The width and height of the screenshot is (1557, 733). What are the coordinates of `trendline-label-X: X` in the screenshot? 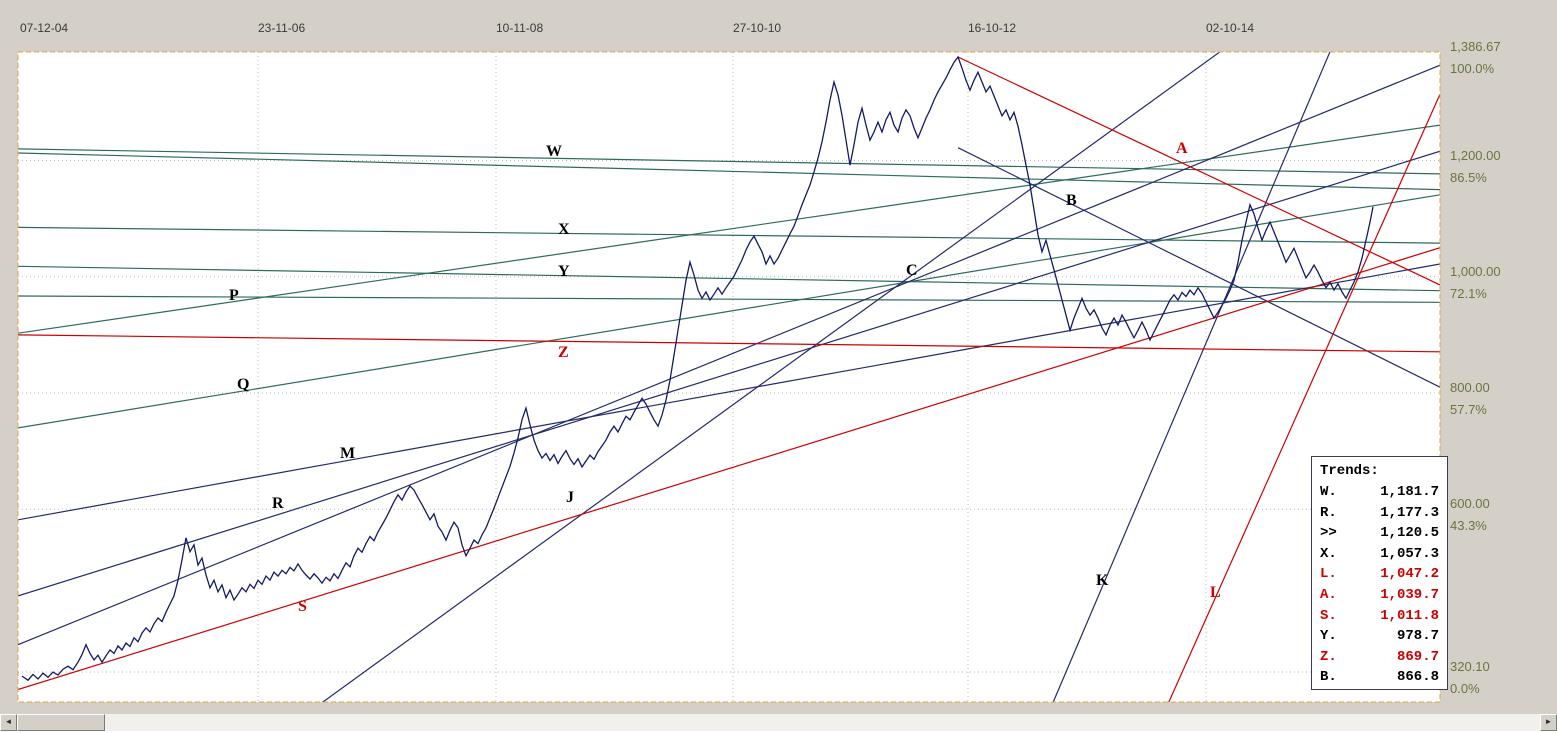 It's located at (564, 229).